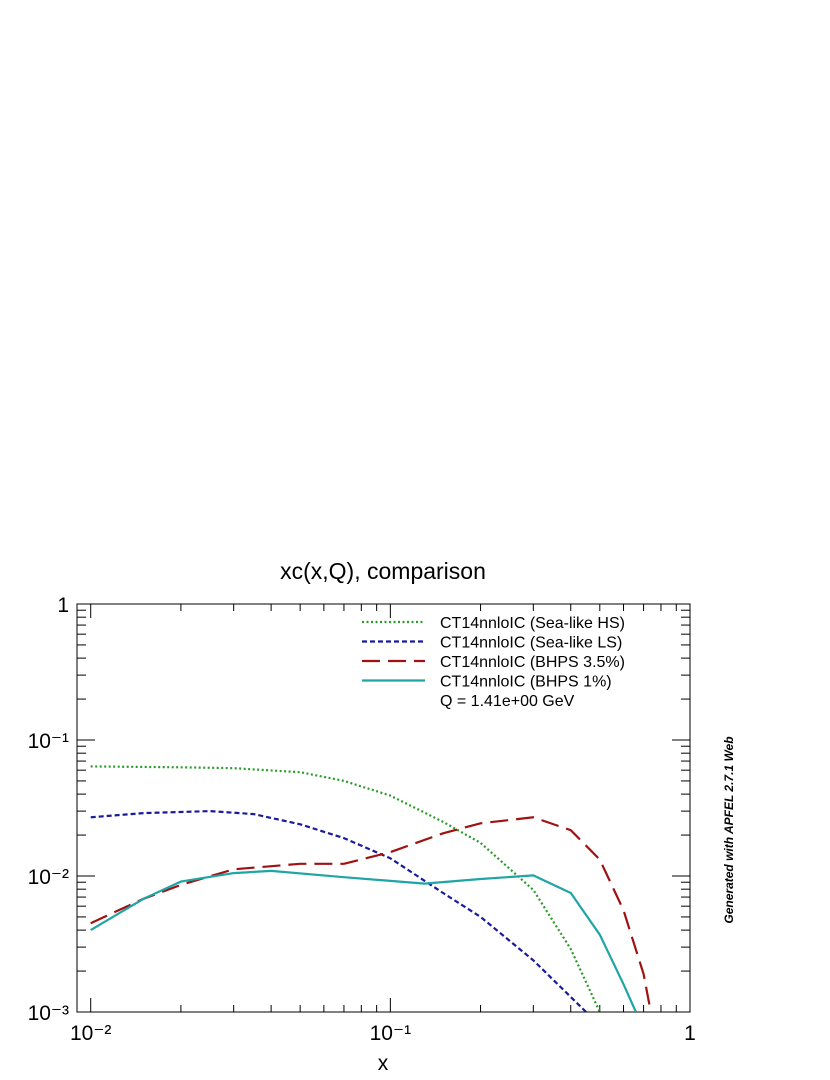 Image resolution: width=830 pixels, height=1080 pixels. I want to click on legend-label: CT14nnloIC (Sea-like HS), so click(532, 623).